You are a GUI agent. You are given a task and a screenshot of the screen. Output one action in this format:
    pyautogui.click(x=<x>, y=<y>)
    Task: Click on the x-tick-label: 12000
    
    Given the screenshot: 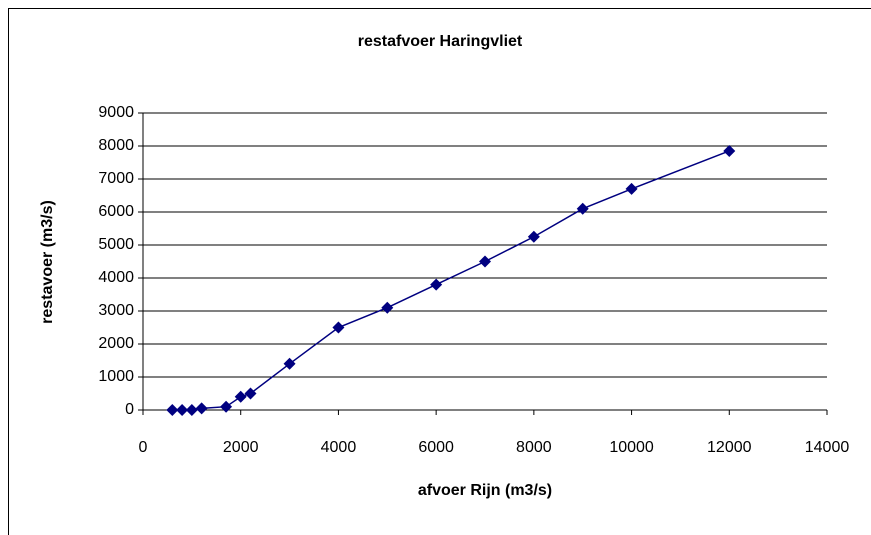 What is the action you would take?
    pyautogui.click(x=729, y=447)
    